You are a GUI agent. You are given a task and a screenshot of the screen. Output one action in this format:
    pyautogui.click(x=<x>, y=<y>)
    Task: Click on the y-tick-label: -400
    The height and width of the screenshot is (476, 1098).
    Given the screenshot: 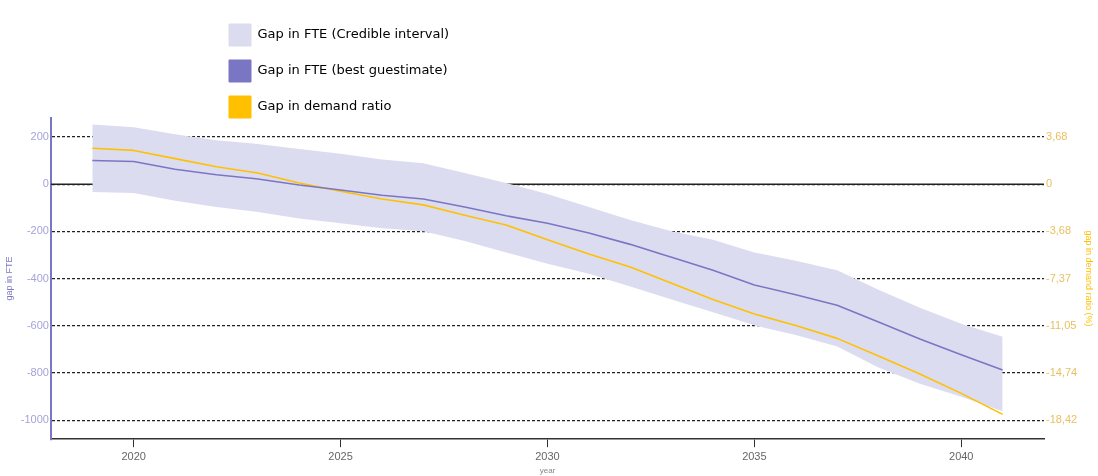 What is the action you would take?
    pyautogui.click(x=37, y=277)
    